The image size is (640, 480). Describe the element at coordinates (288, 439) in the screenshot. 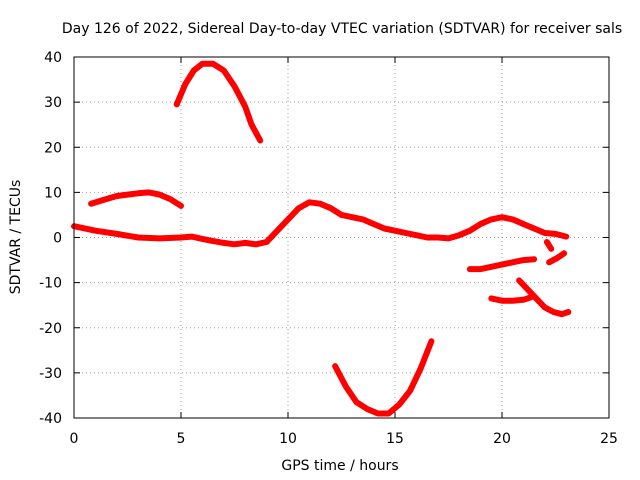

I see `x-tick-label: 10` at that location.